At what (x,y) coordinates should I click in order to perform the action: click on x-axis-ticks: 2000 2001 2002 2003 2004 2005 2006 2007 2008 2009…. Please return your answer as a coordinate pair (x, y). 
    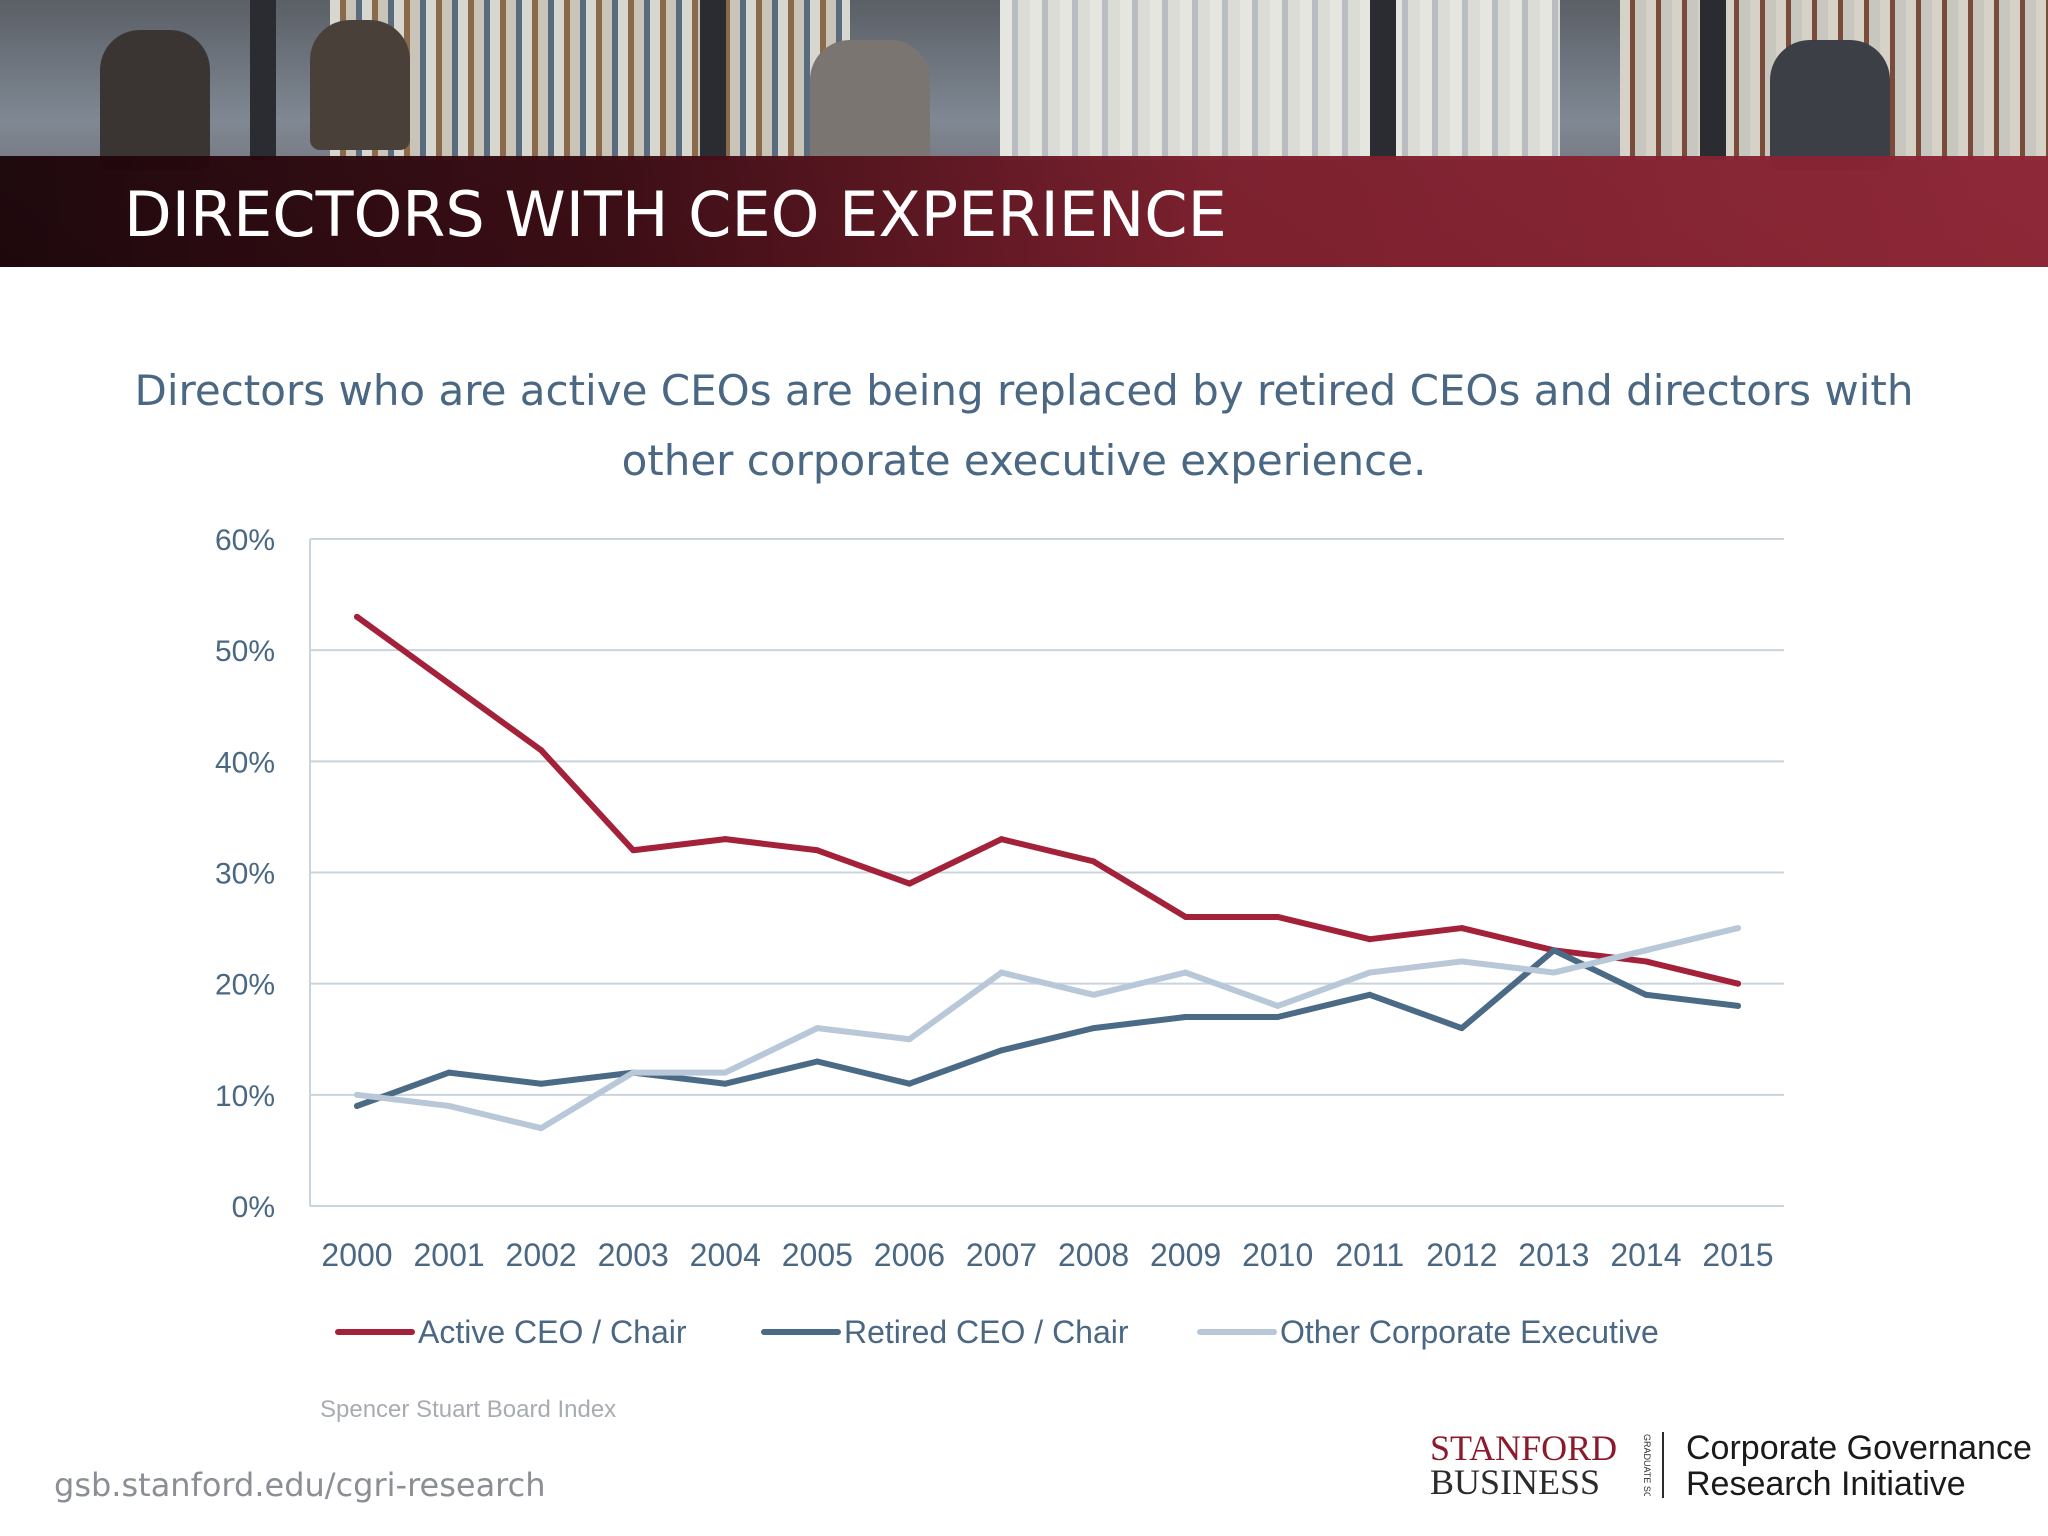
    Looking at the image, I should click on (1047, 1255).